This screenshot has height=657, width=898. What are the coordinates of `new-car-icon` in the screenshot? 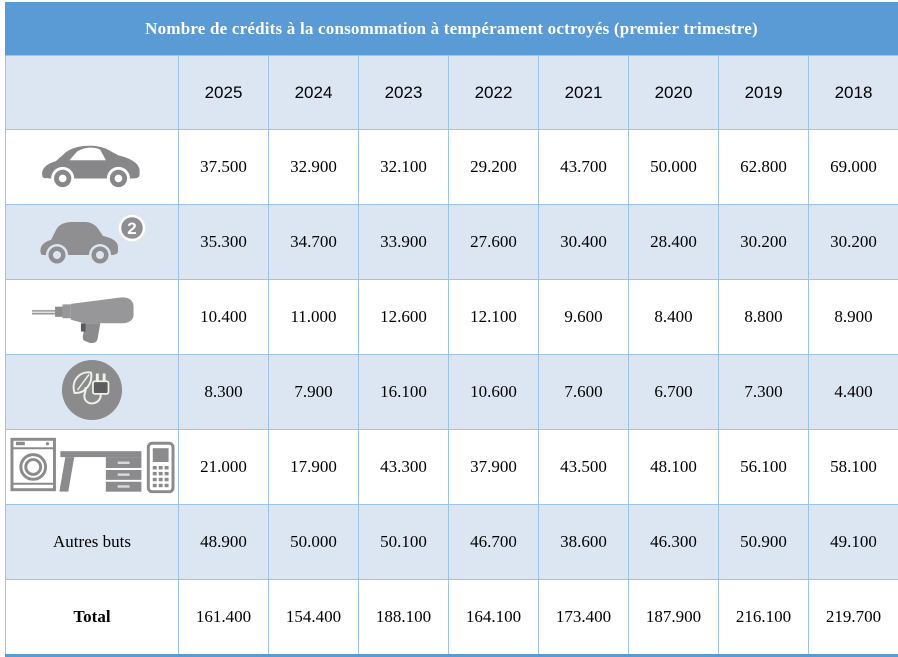 It's located at (92, 165).